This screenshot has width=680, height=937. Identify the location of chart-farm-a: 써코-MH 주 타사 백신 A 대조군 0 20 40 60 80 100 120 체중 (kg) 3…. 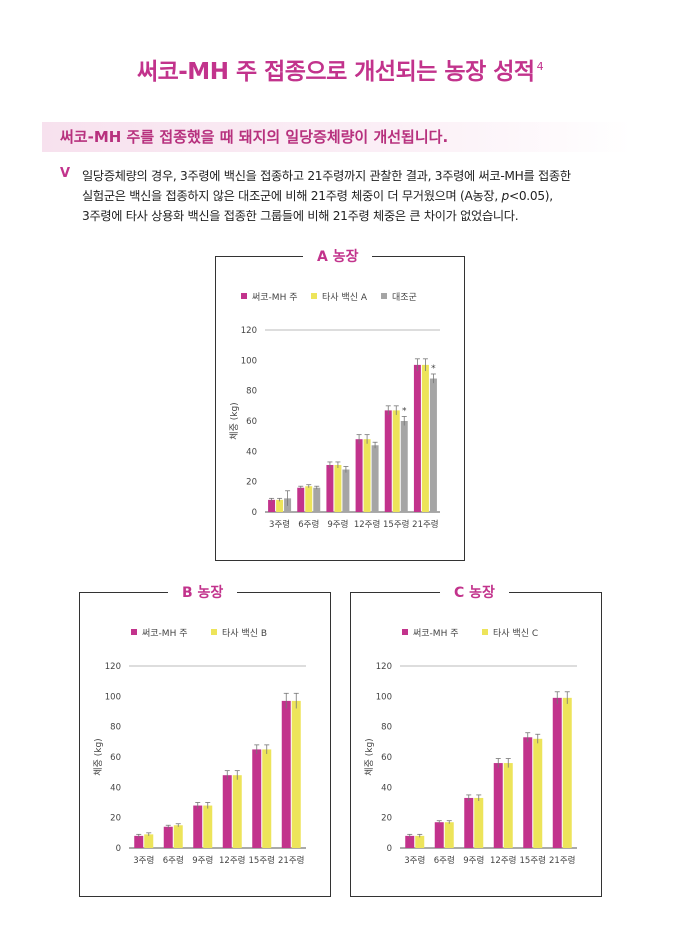
(334, 411).